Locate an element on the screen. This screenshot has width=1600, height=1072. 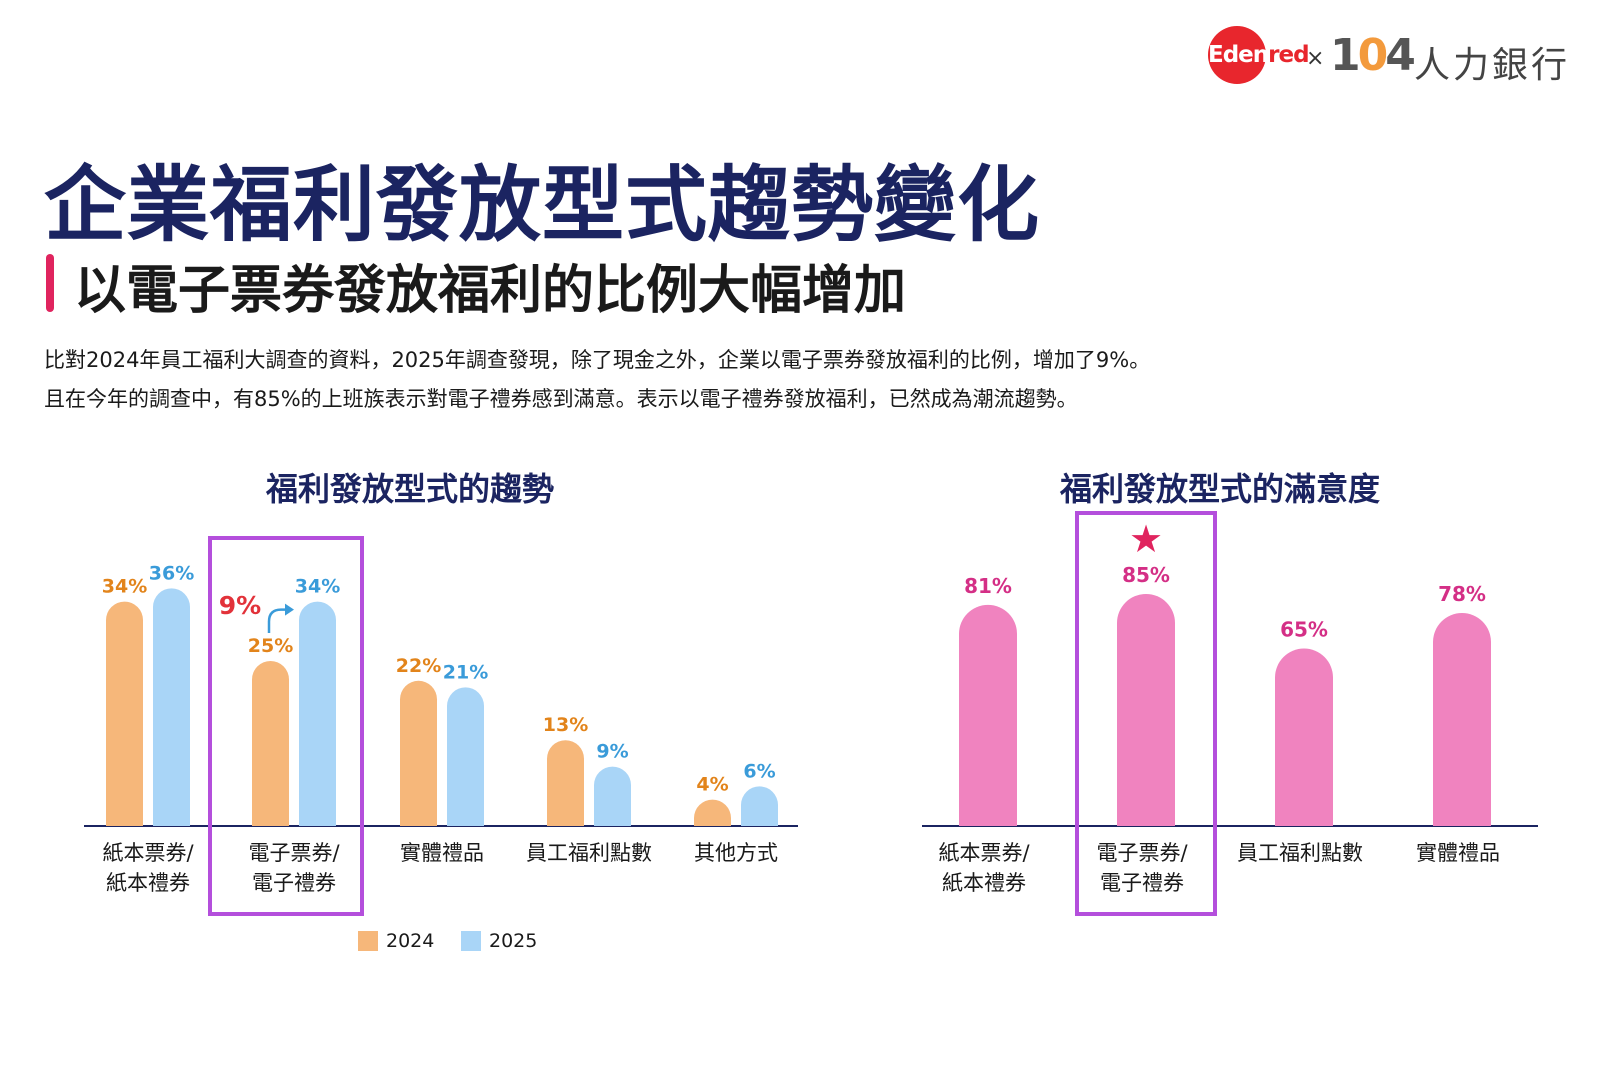
category-label-satisfaction-1-0: 電子票券/ is located at coordinates (1142, 853).